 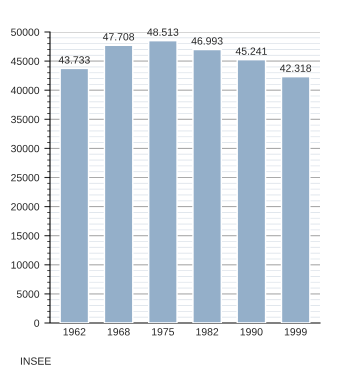 I want to click on text: INSEE, so click(x=35, y=361).